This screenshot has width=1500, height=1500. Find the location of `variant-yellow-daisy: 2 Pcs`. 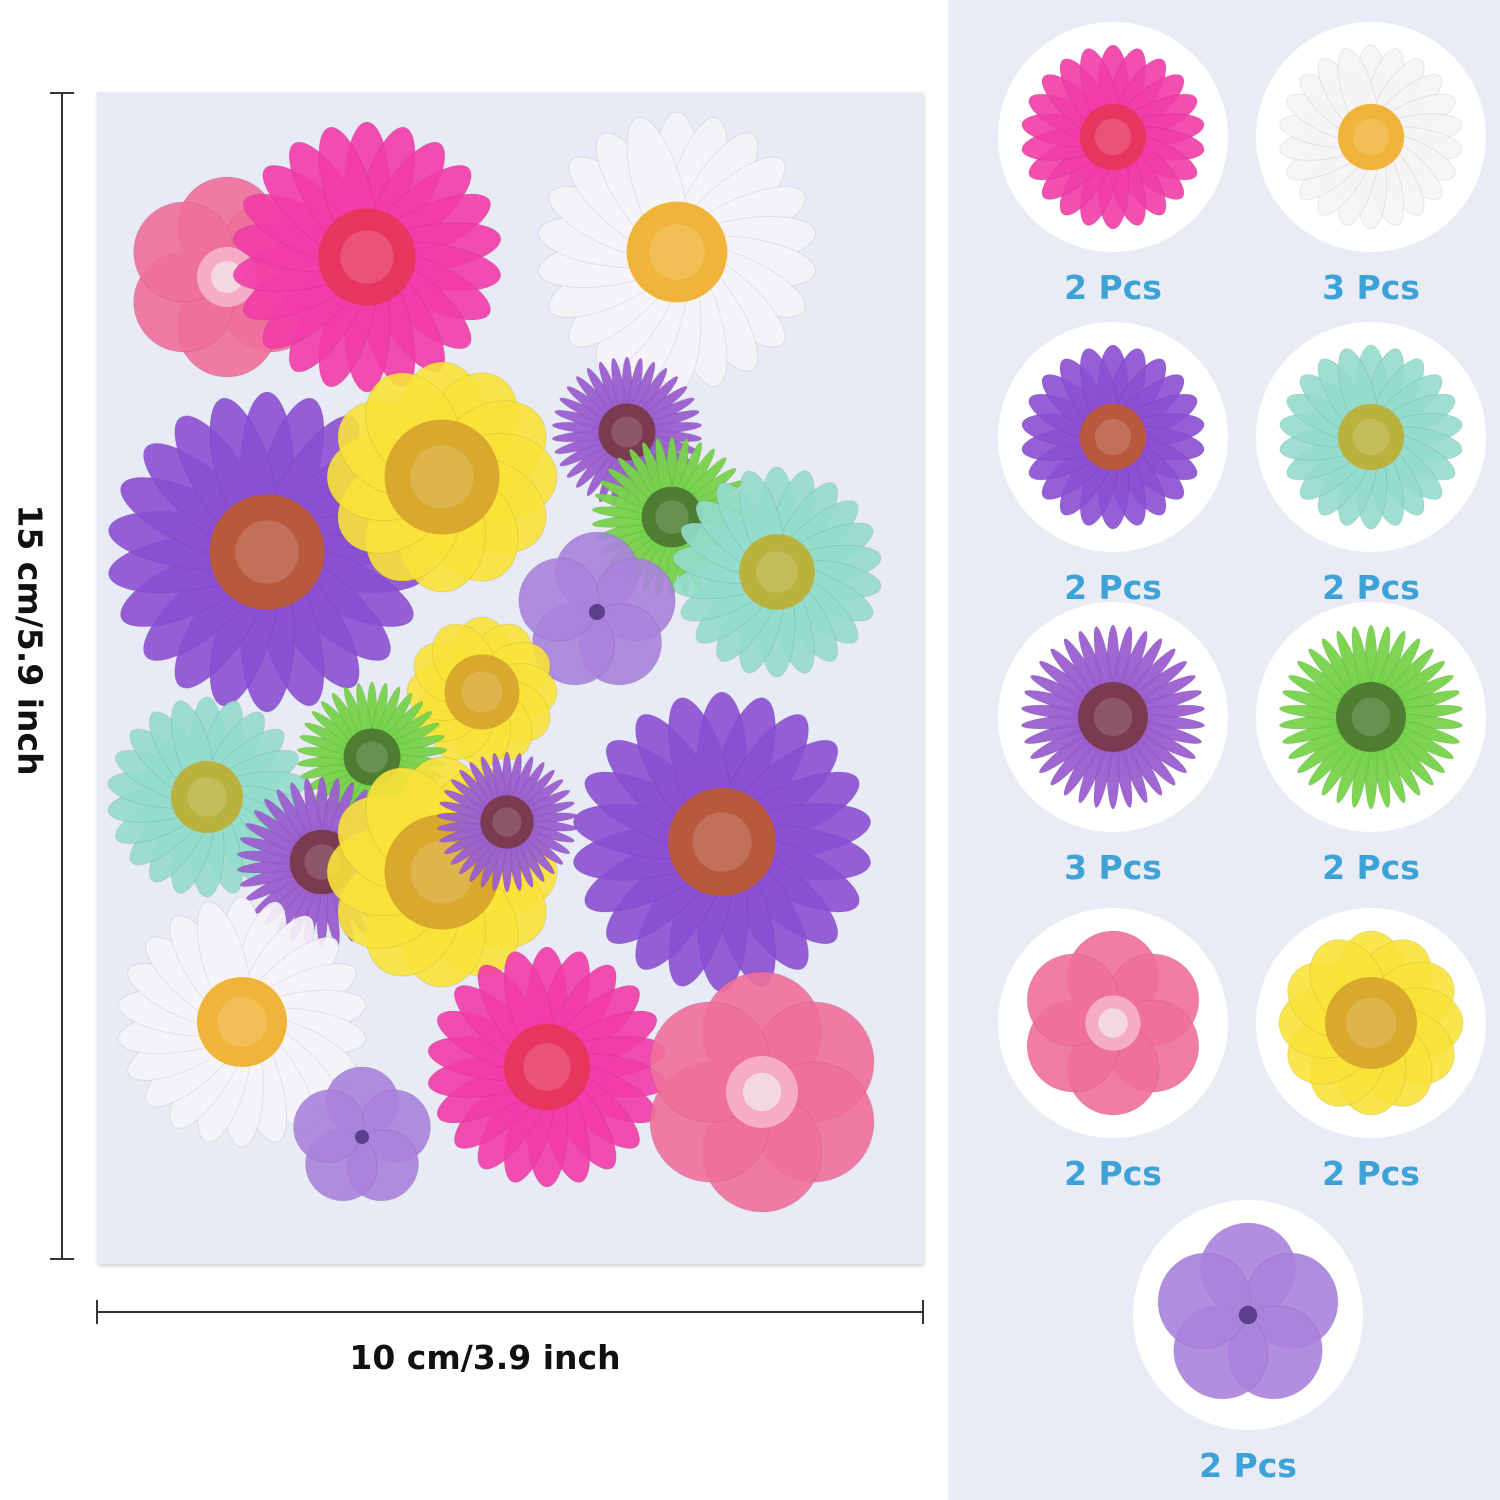

variant-yellow-daisy: 2 Pcs is located at coordinates (1371, 1050).